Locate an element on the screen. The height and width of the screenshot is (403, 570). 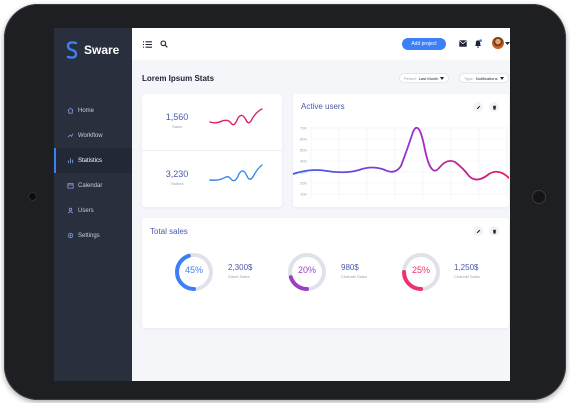
sidebar-item-calendar: Calendar is located at coordinates (93, 185).